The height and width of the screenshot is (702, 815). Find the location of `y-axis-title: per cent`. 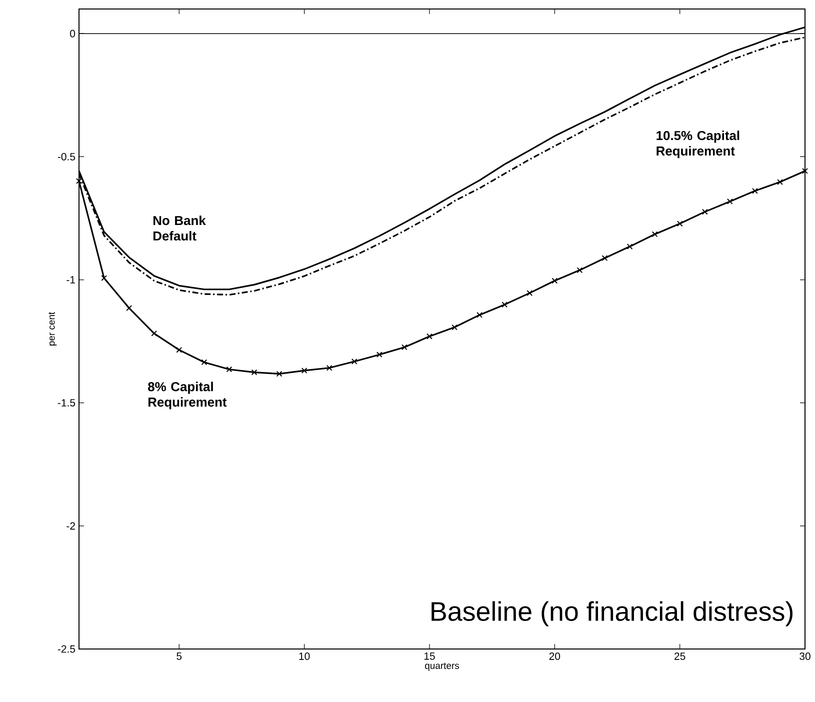

y-axis-title: per cent is located at coordinates (52, 329).